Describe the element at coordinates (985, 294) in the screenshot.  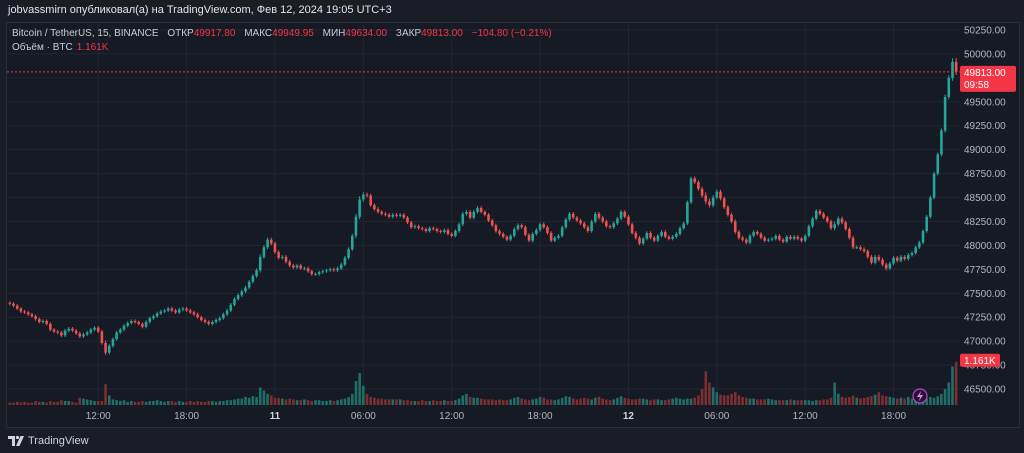
I see `y-tick-label: 47500.00` at that location.